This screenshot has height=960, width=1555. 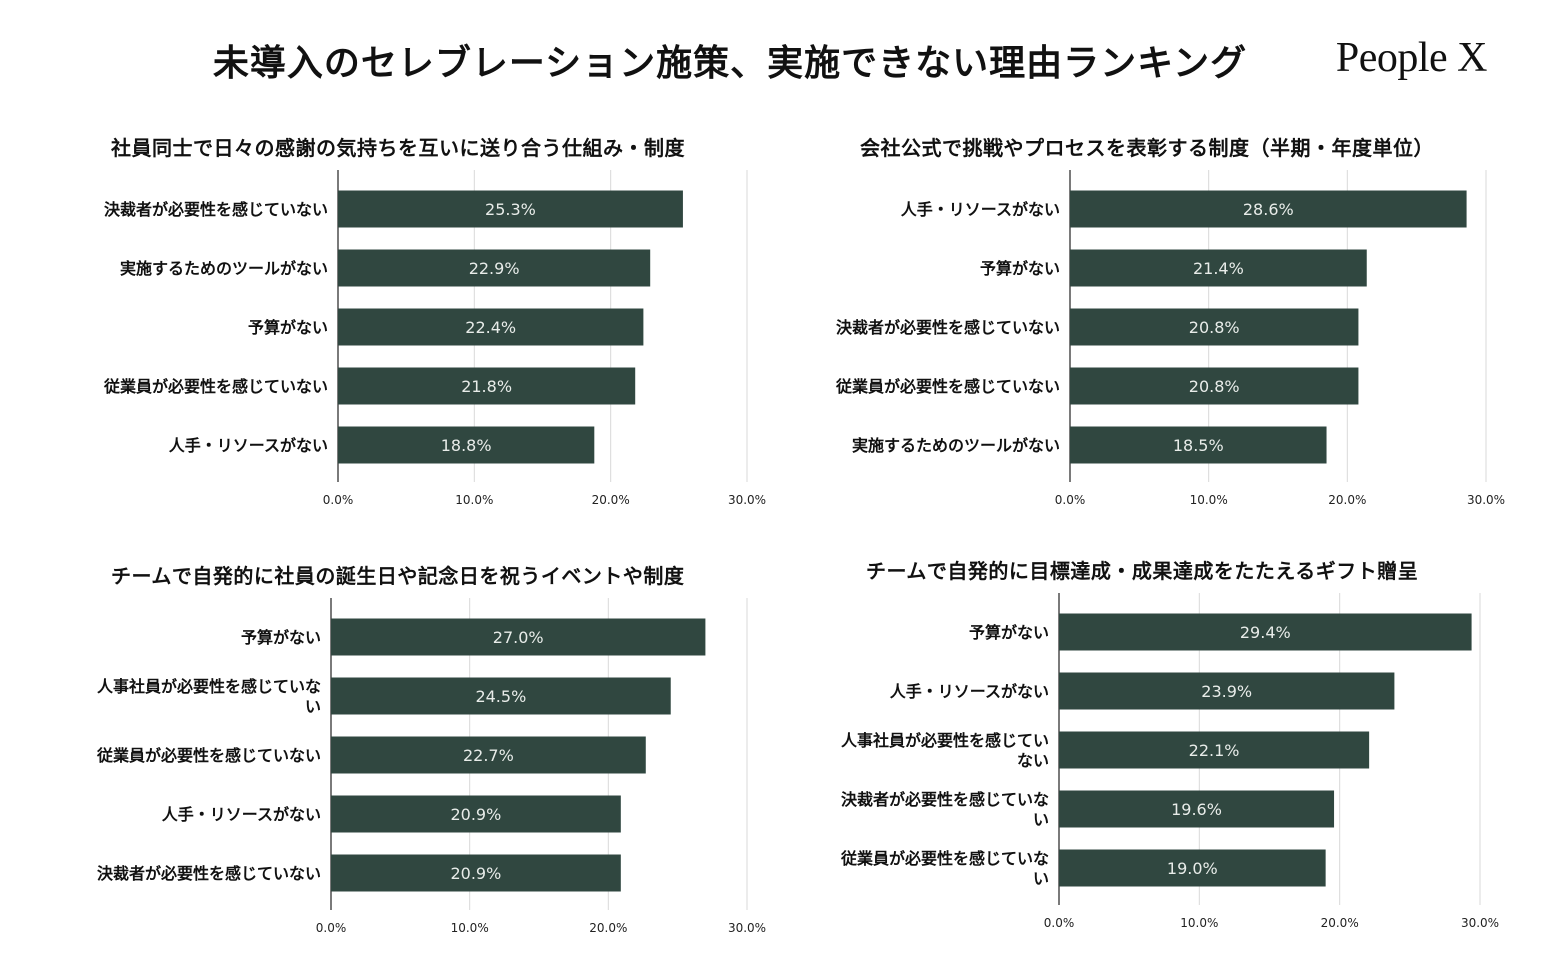 I want to click on data-label: 21.4%, so click(x=1218, y=268).